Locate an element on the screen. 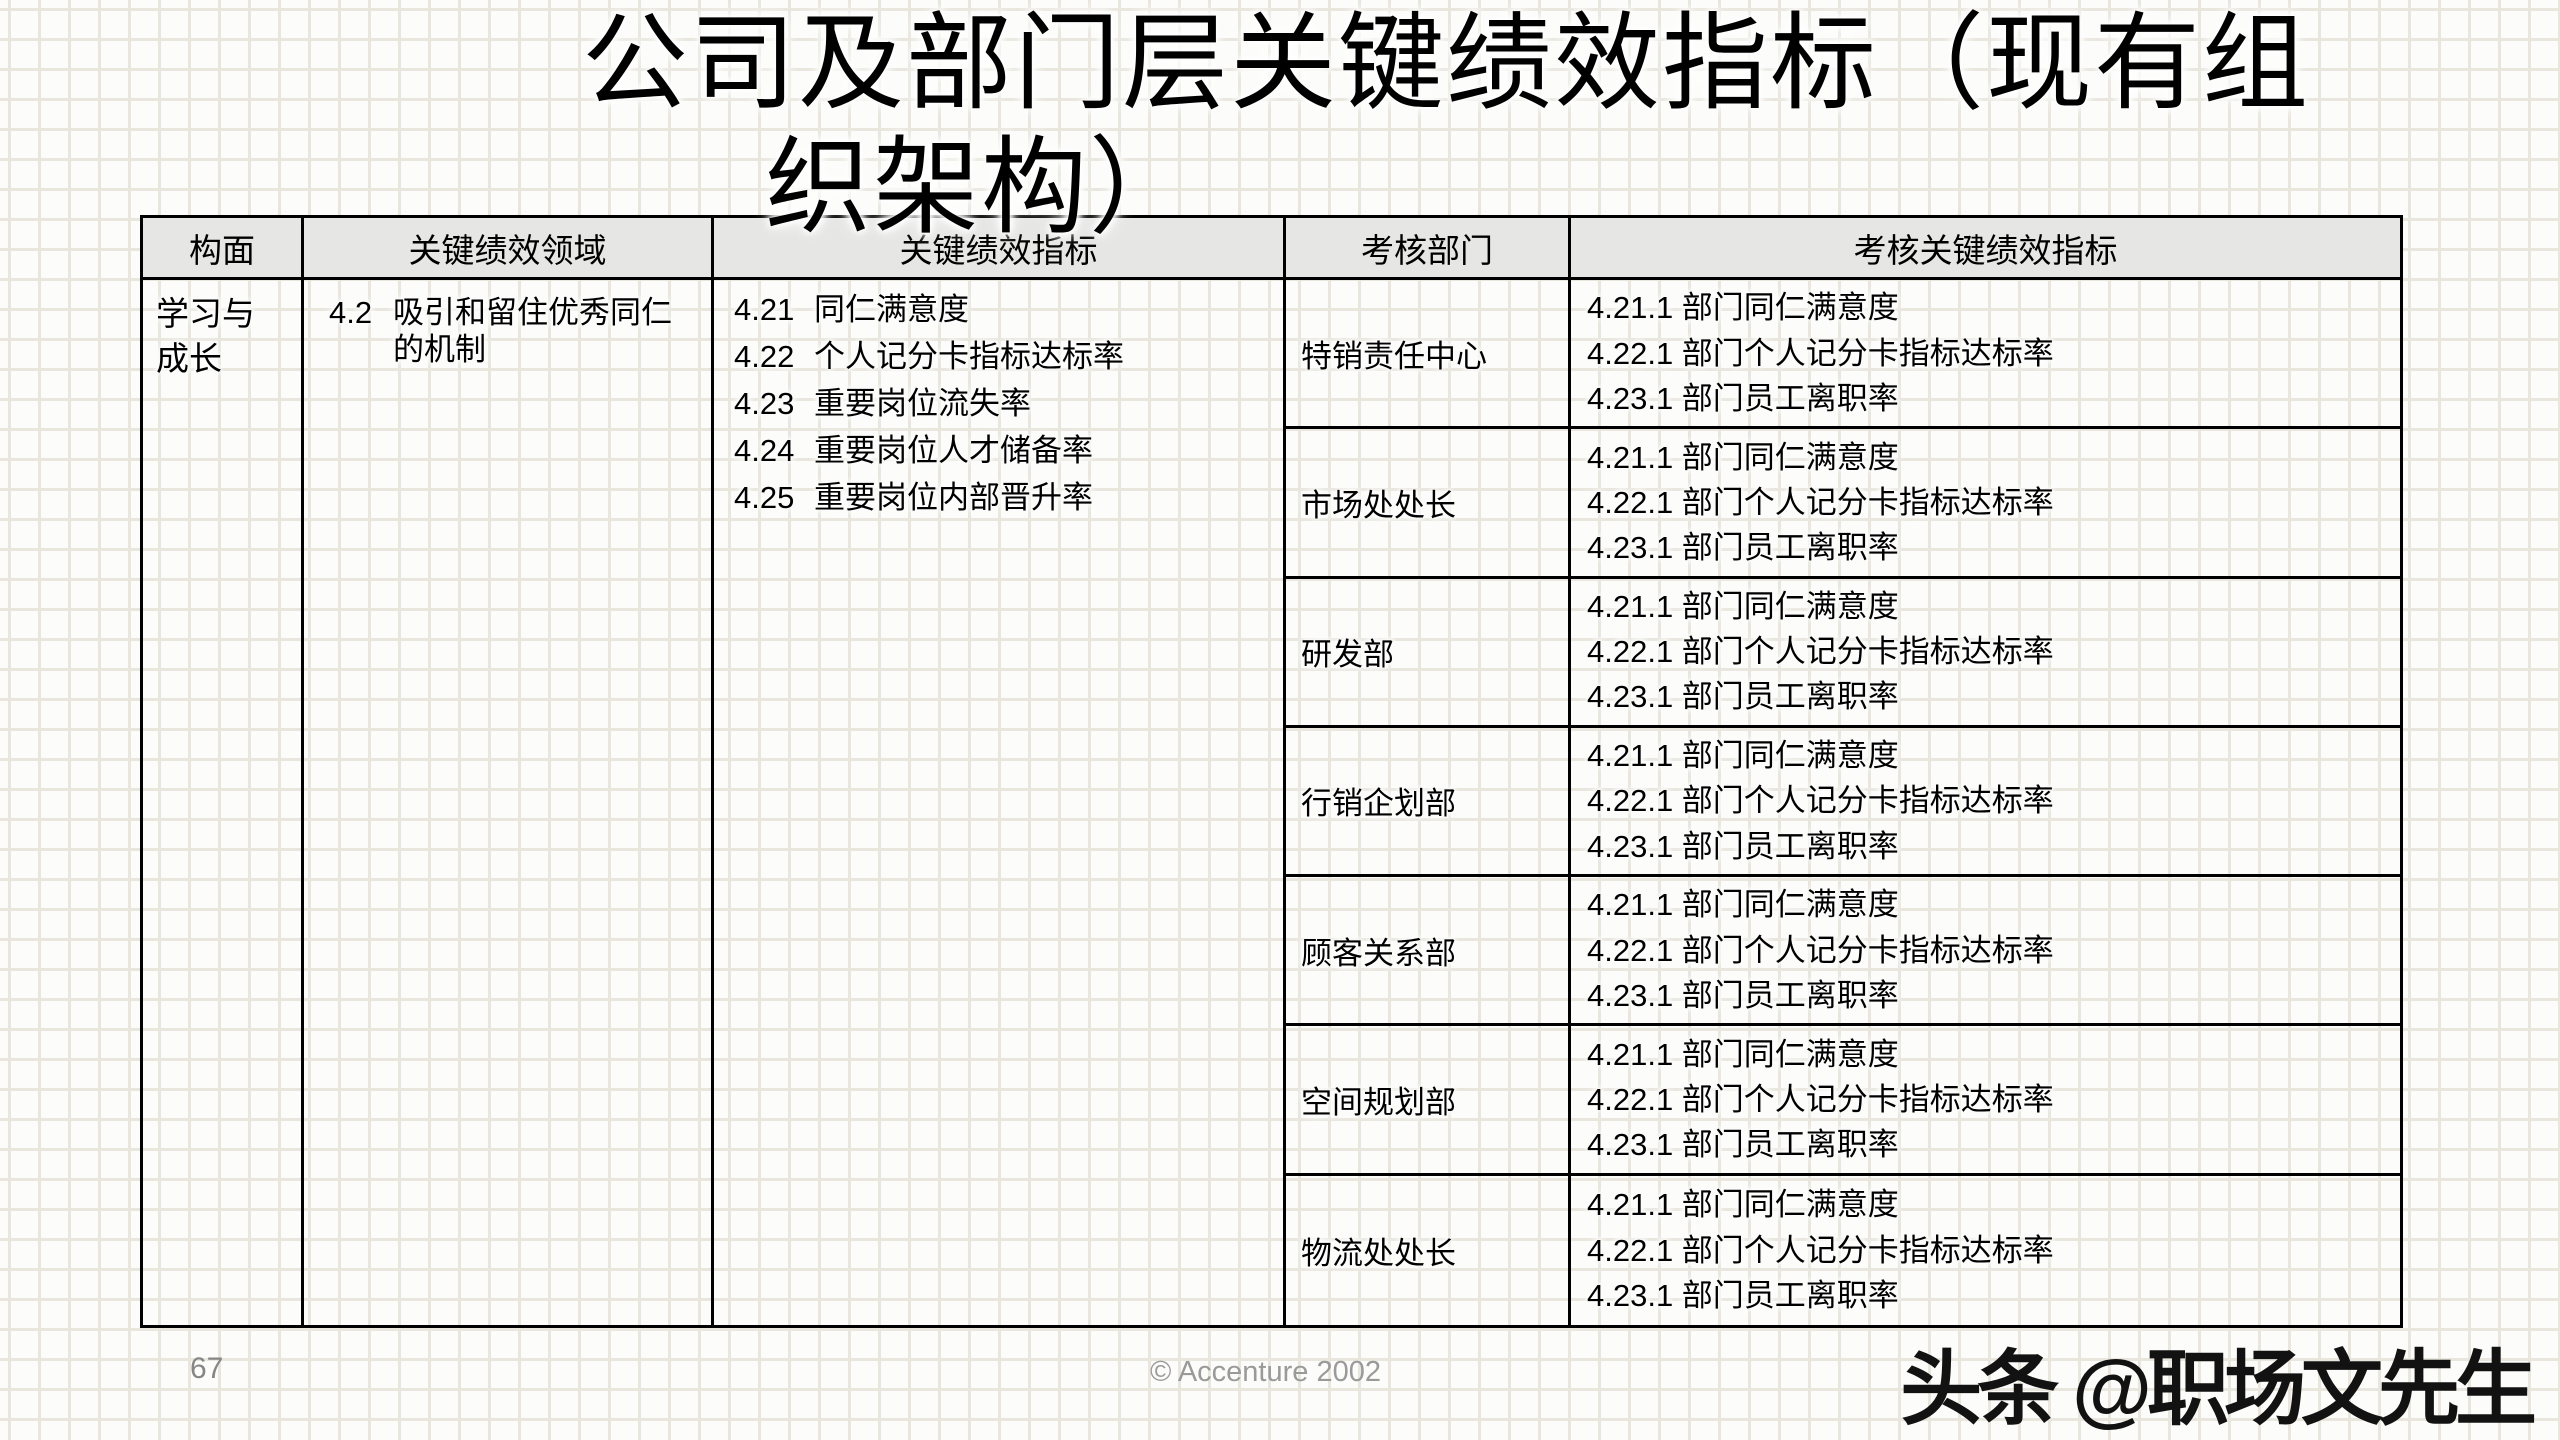  department-cell: 顾客关系部 is located at coordinates (1428, 952).